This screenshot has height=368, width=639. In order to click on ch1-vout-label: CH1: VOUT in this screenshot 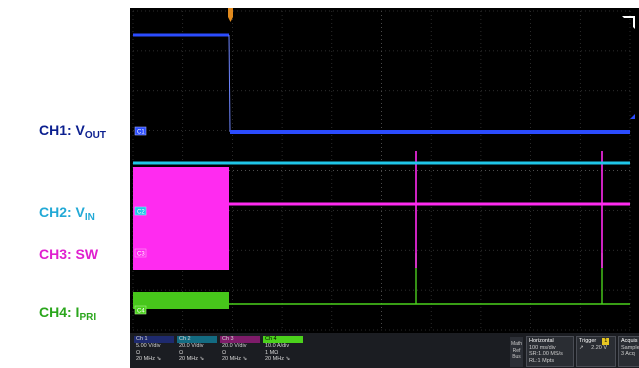, I will do `click(72, 131)`.